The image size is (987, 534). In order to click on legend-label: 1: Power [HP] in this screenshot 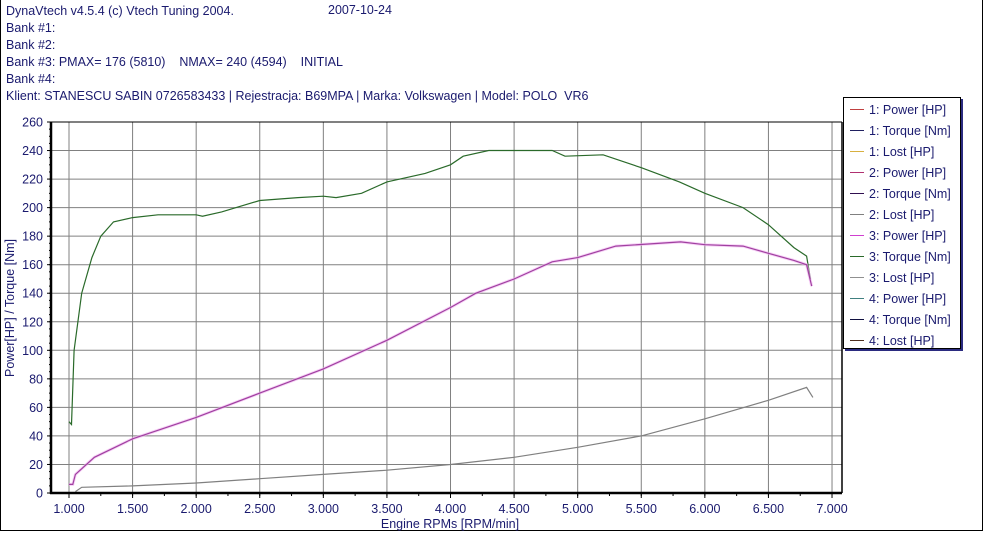, I will do `click(908, 109)`.